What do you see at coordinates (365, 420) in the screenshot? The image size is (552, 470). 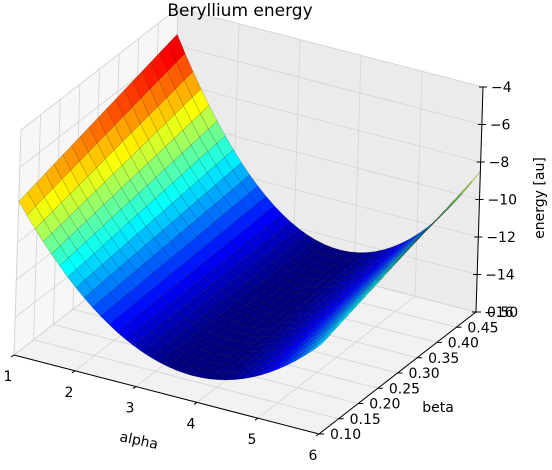 I see `y-tick-label: 0.15` at bounding box center [365, 420].